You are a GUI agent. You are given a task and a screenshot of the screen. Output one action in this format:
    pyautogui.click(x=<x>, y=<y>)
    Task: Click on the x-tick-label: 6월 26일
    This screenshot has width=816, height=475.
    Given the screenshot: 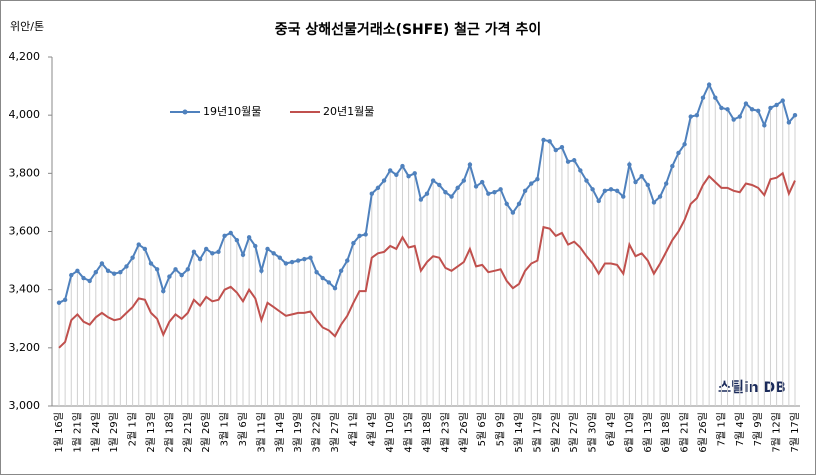 What is the action you would take?
    pyautogui.click(x=703, y=432)
    